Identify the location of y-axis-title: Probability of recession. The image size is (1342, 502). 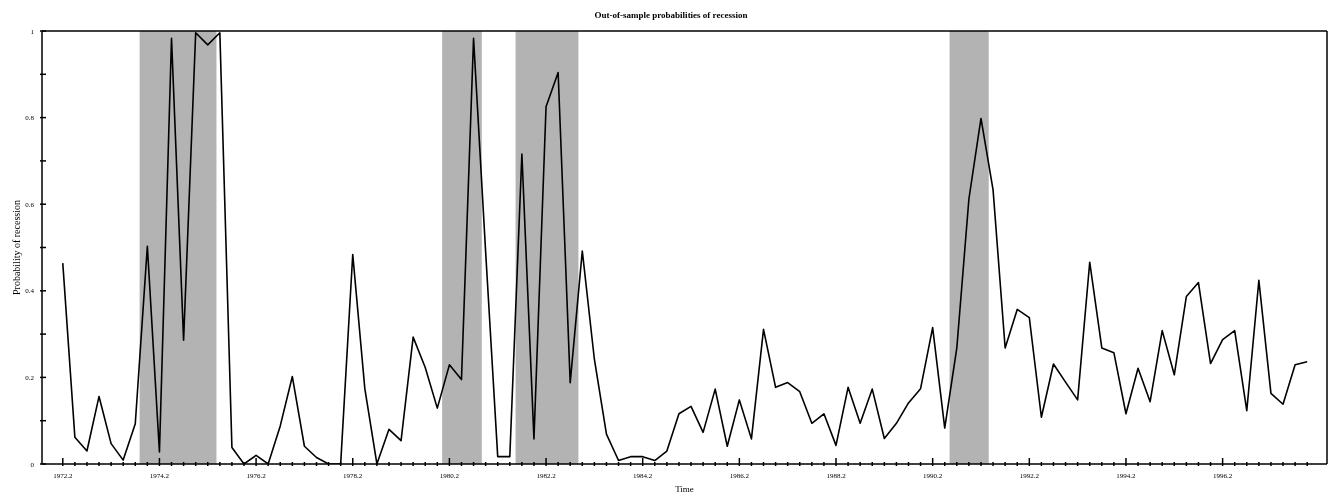
(16, 247).